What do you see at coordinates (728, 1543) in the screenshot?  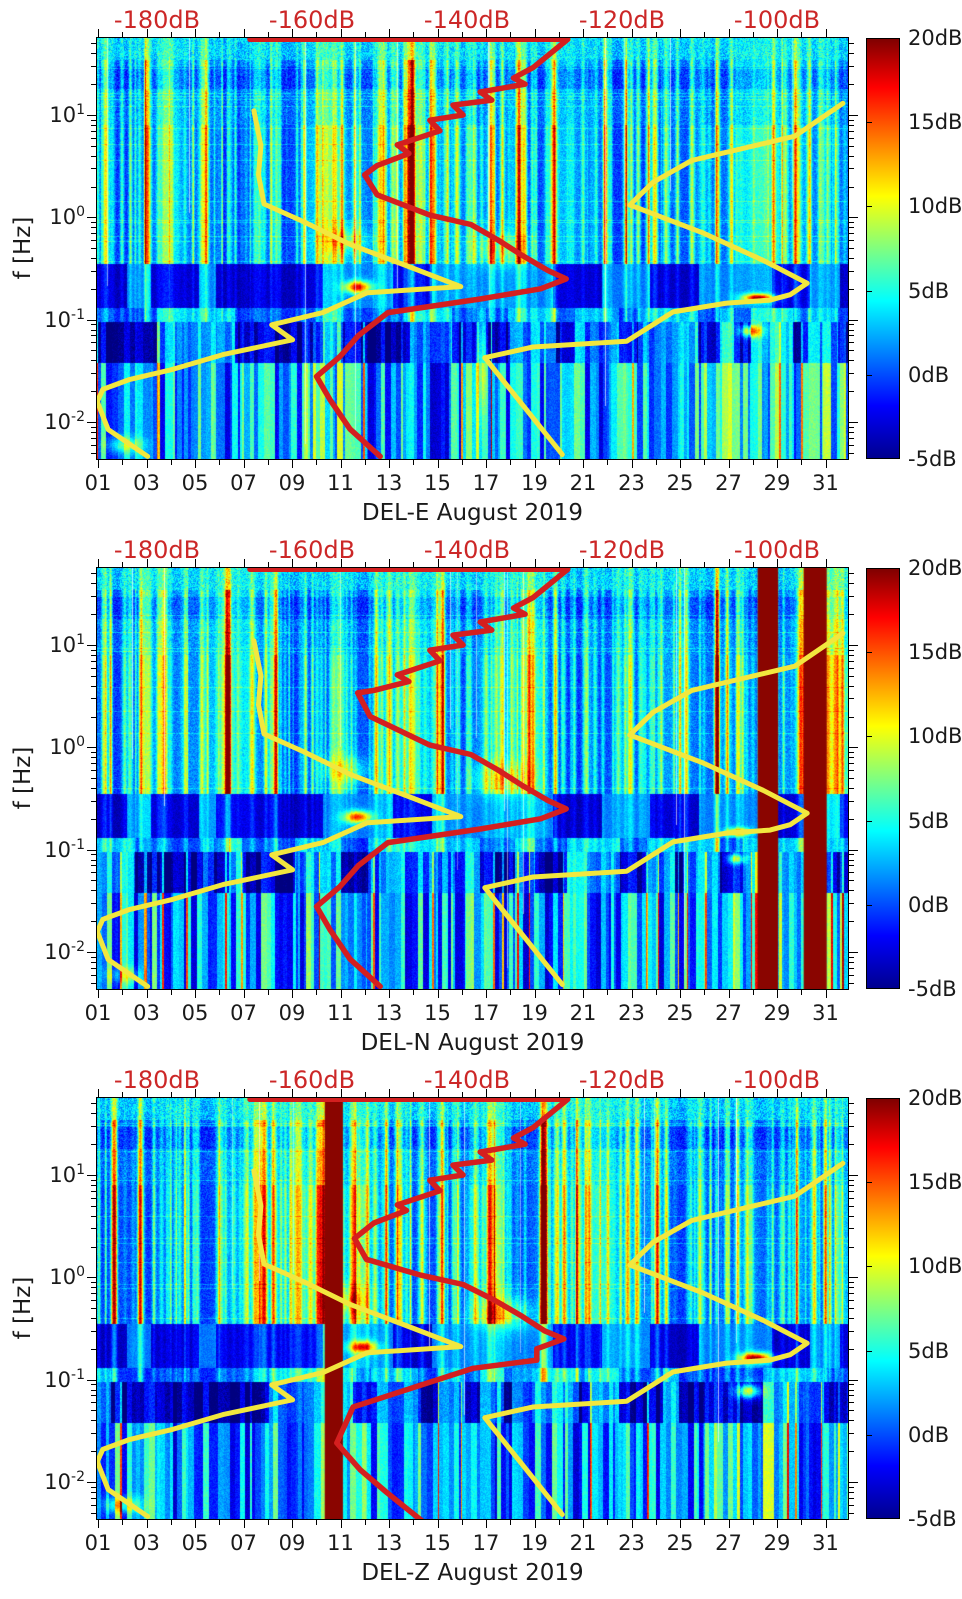 I see `x-tick-label: 27` at bounding box center [728, 1543].